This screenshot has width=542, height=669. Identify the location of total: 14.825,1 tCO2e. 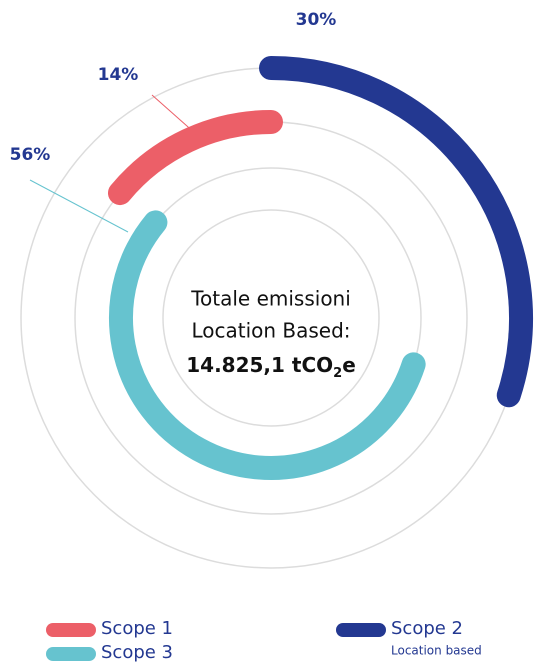
(271, 367).